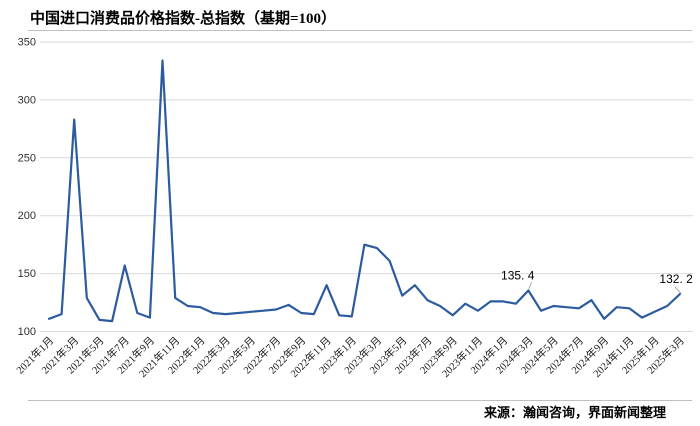 The image size is (700, 426). What do you see at coordinates (676, 279) in the screenshot?
I see `data-label: 132. 2` at bounding box center [676, 279].